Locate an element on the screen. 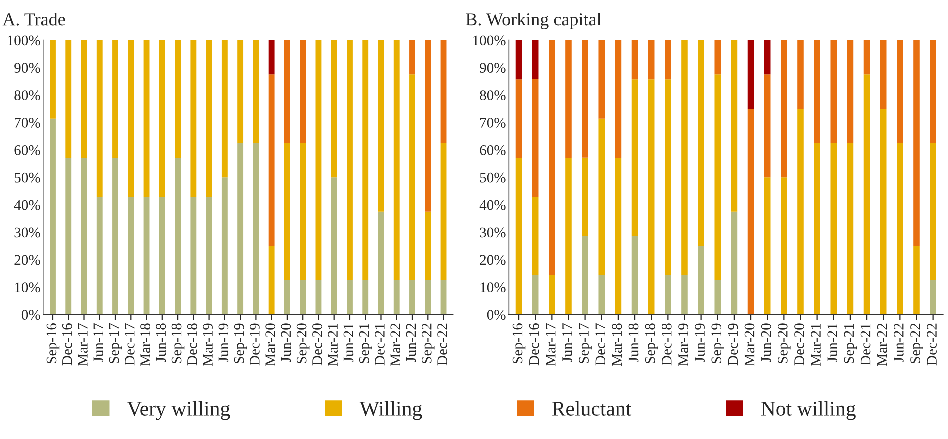 This screenshot has height=439, width=948. x-tick-label: Mar-19 is located at coordinates (683, 345).